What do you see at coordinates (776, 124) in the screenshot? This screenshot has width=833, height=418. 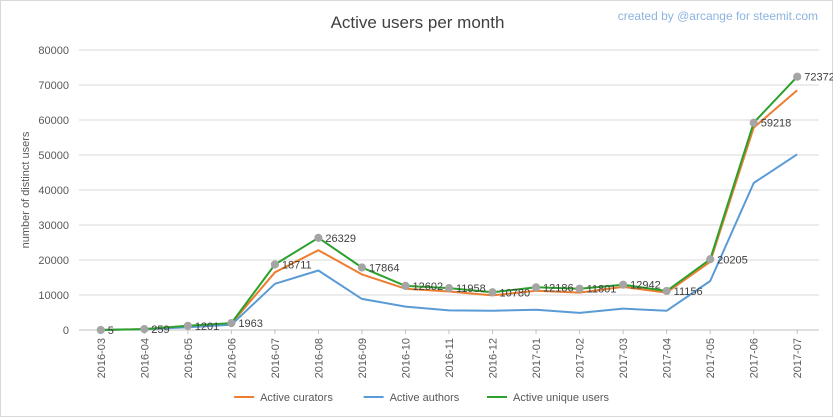 I see `data-label: 59218` at bounding box center [776, 124].